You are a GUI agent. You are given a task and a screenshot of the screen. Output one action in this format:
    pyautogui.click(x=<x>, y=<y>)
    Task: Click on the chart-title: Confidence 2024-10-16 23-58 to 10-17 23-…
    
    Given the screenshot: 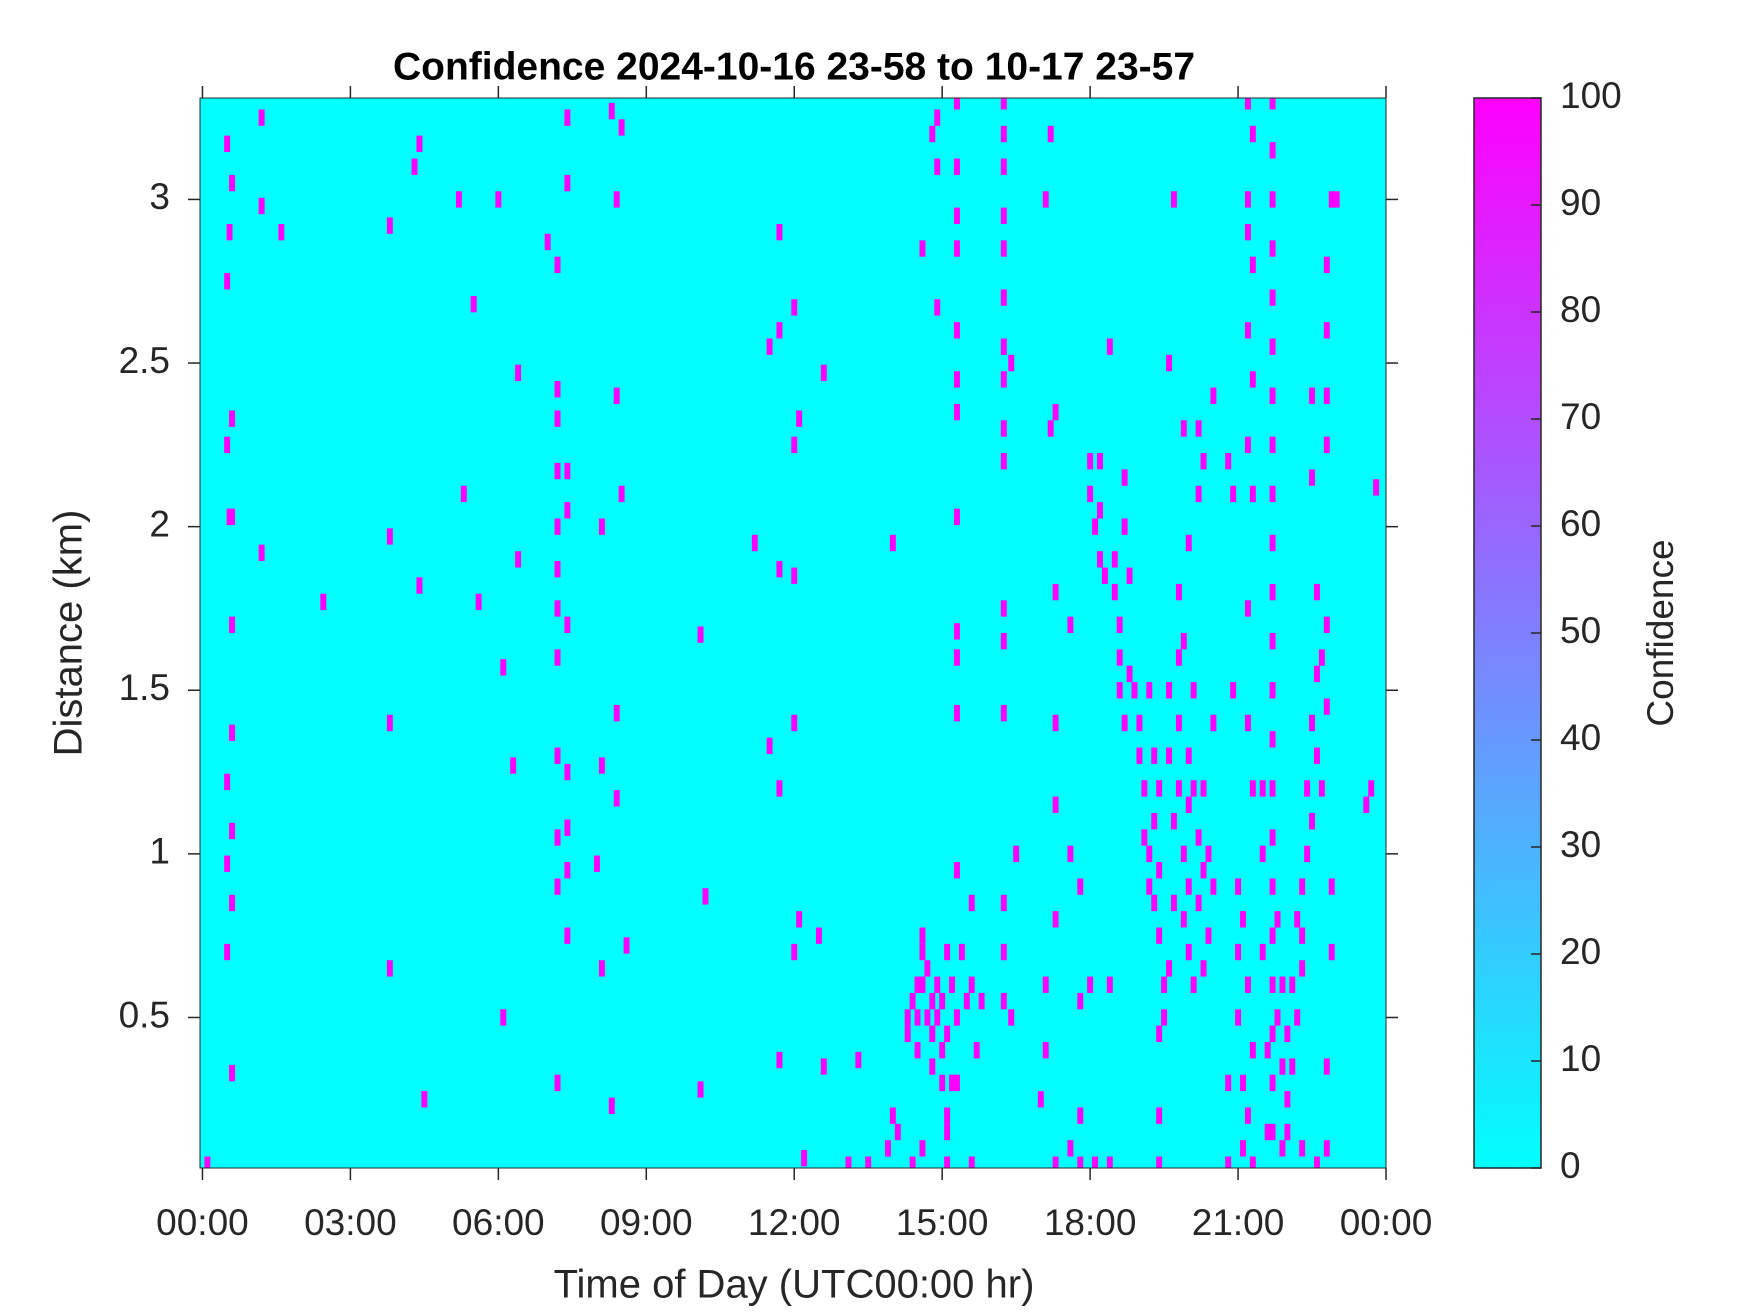 What is the action you would take?
    pyautogui.click(x=794, y=66)
    